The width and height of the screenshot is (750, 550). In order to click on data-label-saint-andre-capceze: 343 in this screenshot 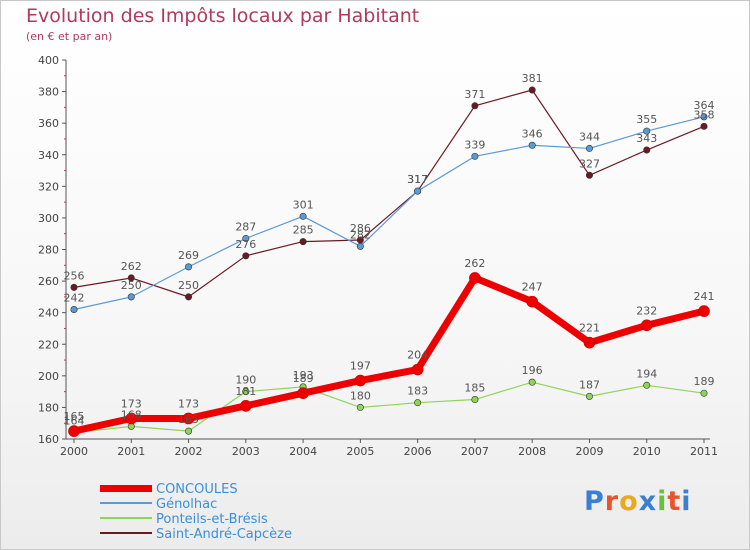, I will do `click(646, 138)`.